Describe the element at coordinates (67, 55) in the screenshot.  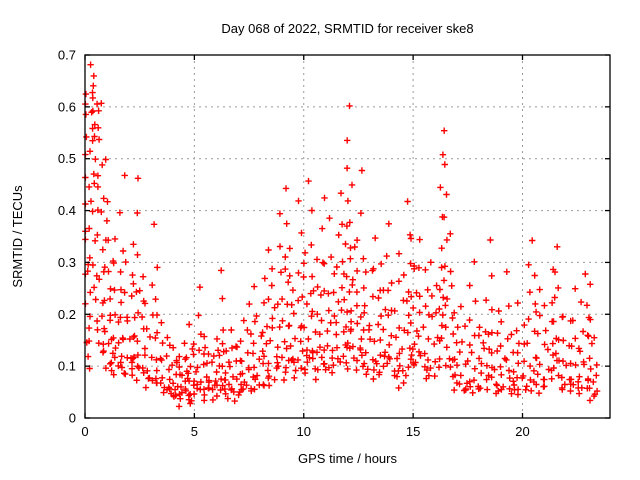
I see `y-tick-label: 0.7` at that location.